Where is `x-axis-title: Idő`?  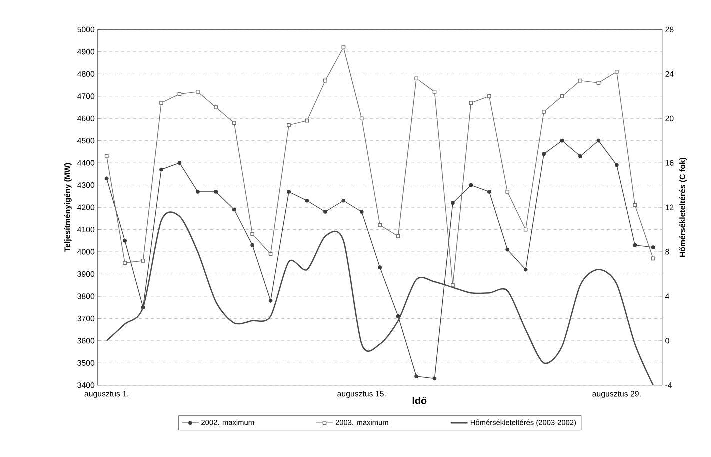 x-axis-title: Idő is located at coordinates (419, 400).